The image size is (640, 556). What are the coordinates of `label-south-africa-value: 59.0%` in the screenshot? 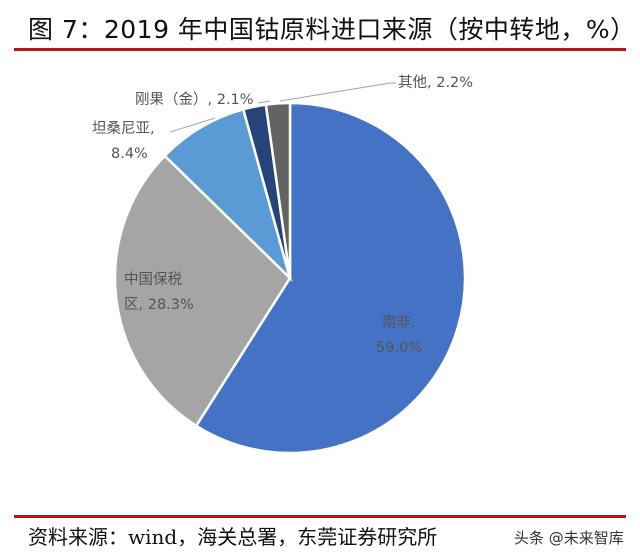 It's located at (399, 348).